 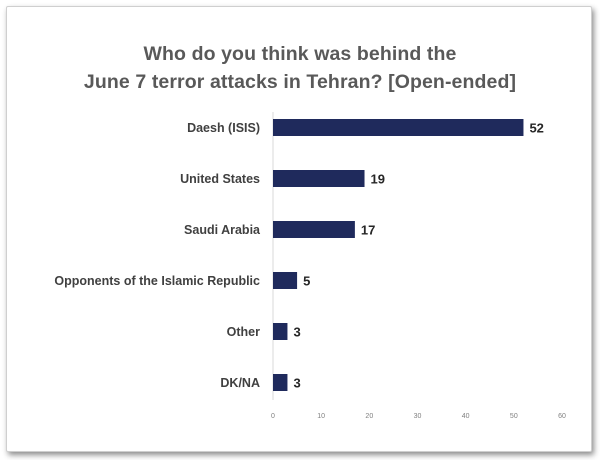 I want to click on x-tick-label: 40, so click(x=466, y=416).